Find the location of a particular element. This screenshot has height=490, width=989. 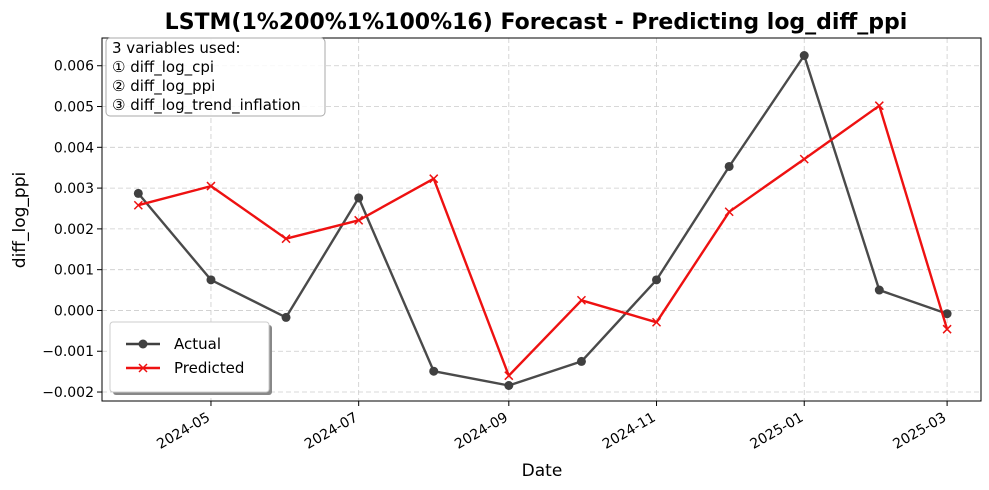

legend: Actual Predicted is located at coordinates (190, 358).